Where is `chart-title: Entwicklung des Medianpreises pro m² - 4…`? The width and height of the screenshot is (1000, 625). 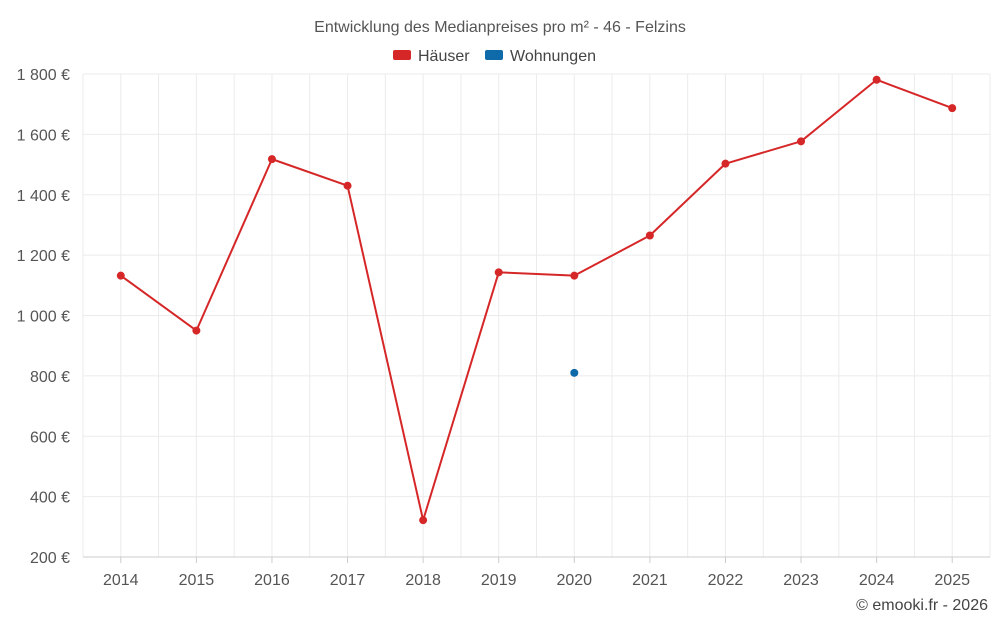
chart-title: Entwicklung des Medianpreises pro m² - 4… is located at coordinates (500, 27).